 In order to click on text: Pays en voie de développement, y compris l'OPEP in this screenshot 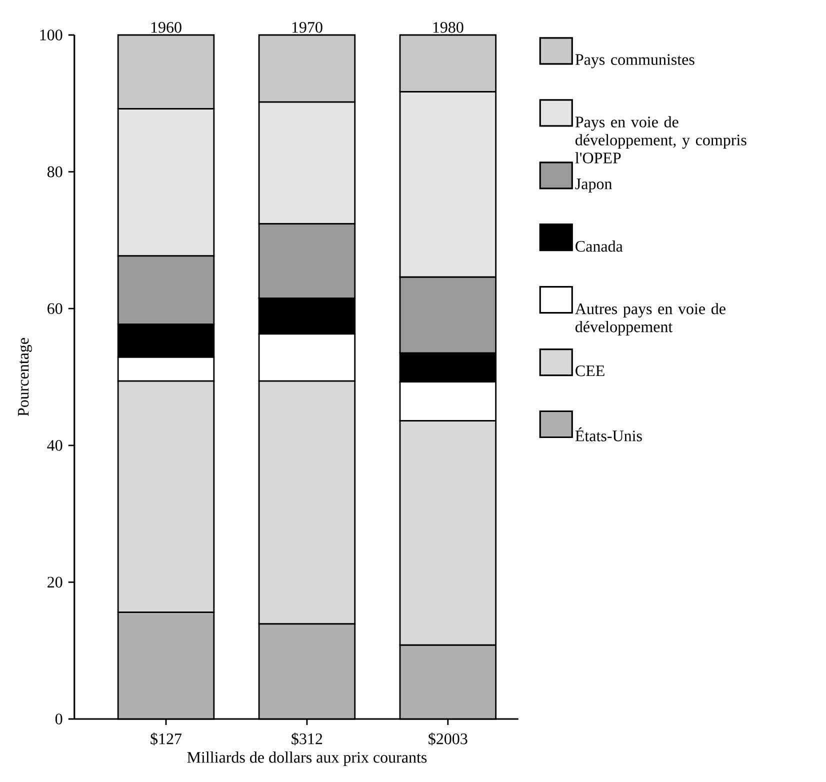, I will do `click(660, 140)`.